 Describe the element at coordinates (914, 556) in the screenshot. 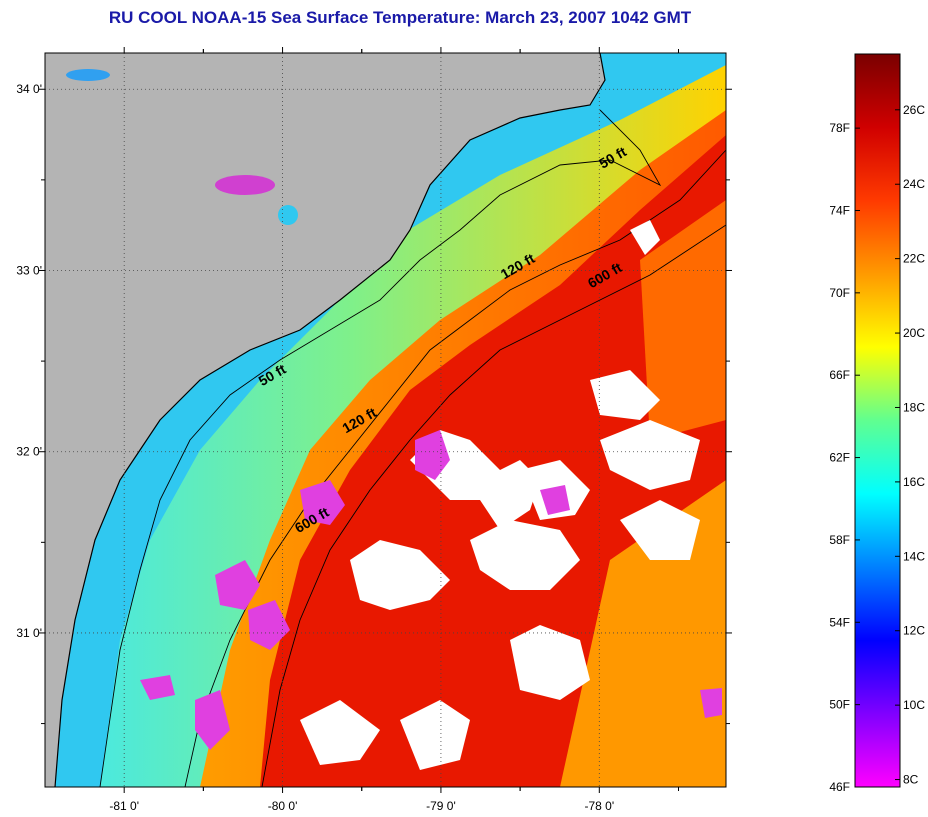

I see `colorbar-c-label: 14C` at that location.